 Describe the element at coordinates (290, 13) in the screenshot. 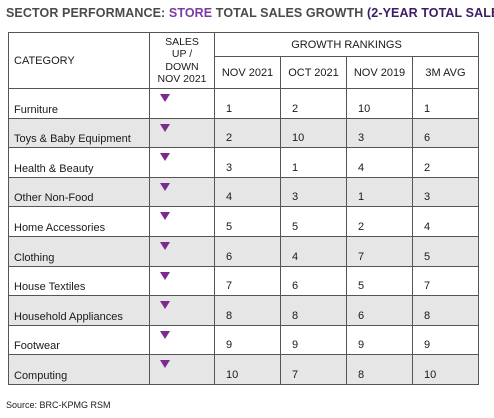

I see `title-middle: TOTAL SALES GROWTH` at that location.